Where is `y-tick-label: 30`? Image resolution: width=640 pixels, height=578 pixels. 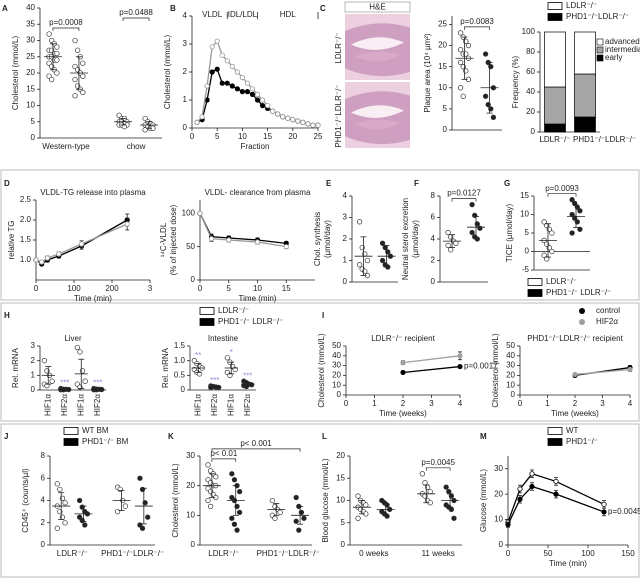
y-tick-label: 30 is located at coordinates (510, 365).